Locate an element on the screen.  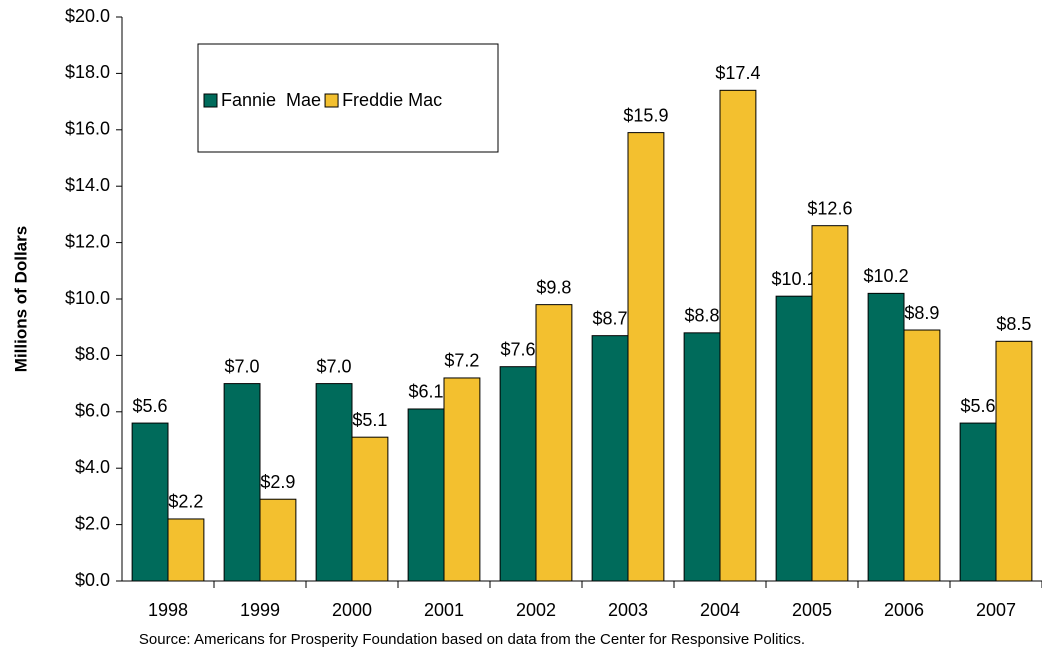
data-label: $5.1 is located at coordinates (369, 420).